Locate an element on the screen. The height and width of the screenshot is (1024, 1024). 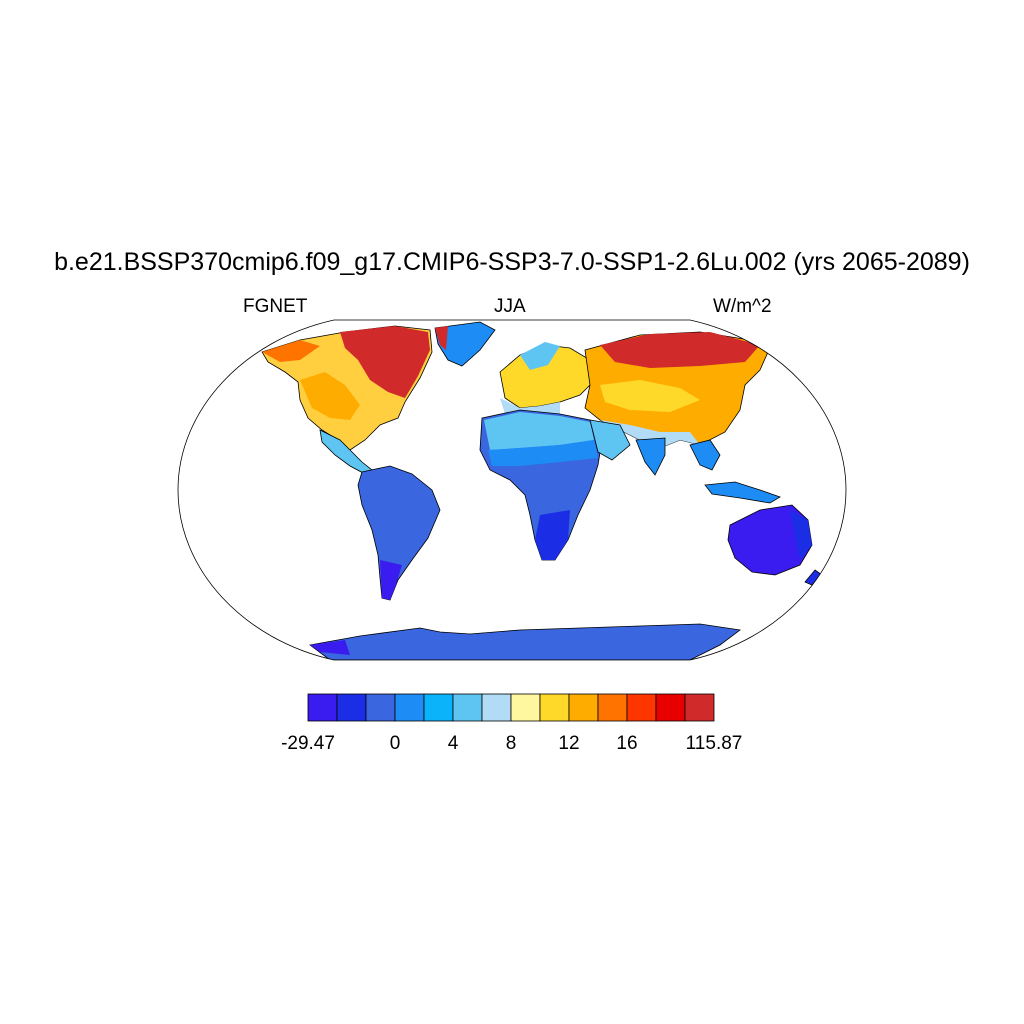
scandinavia is located at coordinates (540, 356).